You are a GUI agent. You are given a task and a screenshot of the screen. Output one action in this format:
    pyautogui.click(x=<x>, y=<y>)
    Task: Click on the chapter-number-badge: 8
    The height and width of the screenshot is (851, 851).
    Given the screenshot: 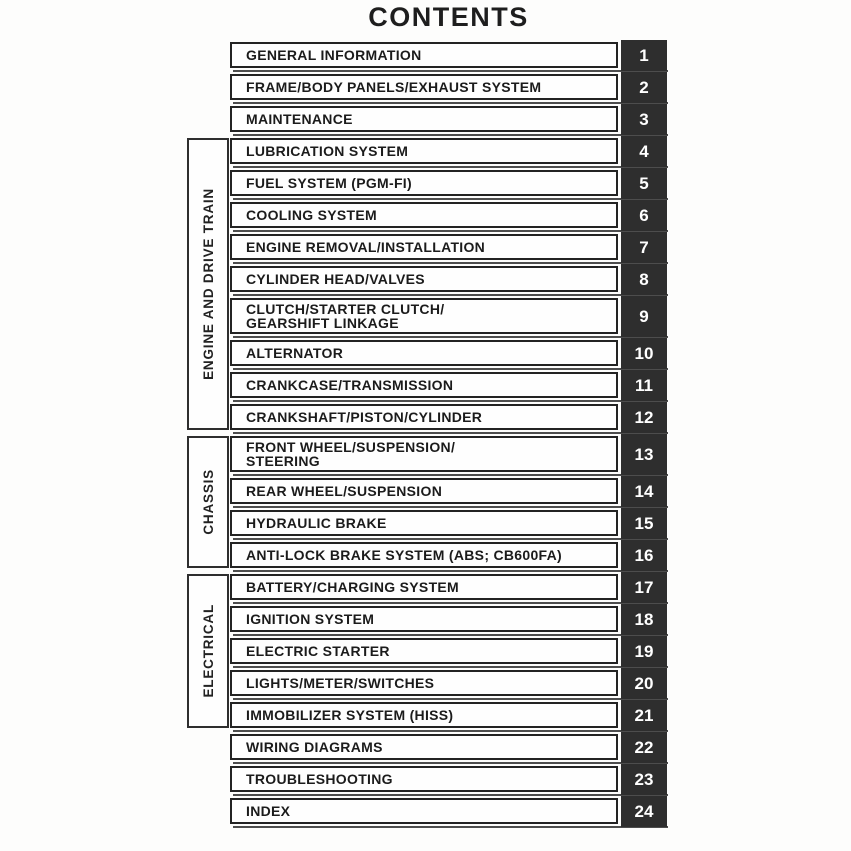 What is the action you would take?
    pyautogui.click(x=644, y=279)
    